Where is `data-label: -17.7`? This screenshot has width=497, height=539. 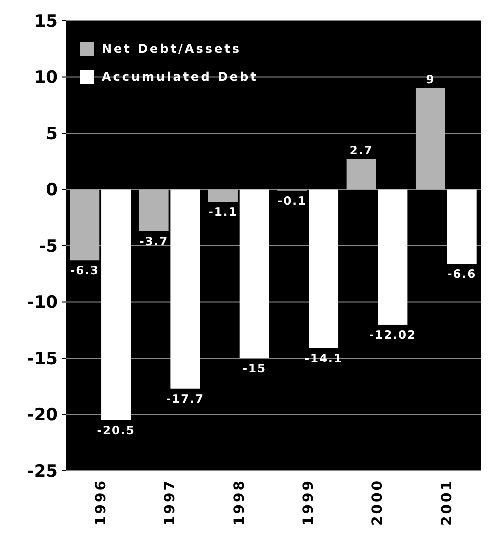 data-label: -17.7 is located at coordinates (185, 399).